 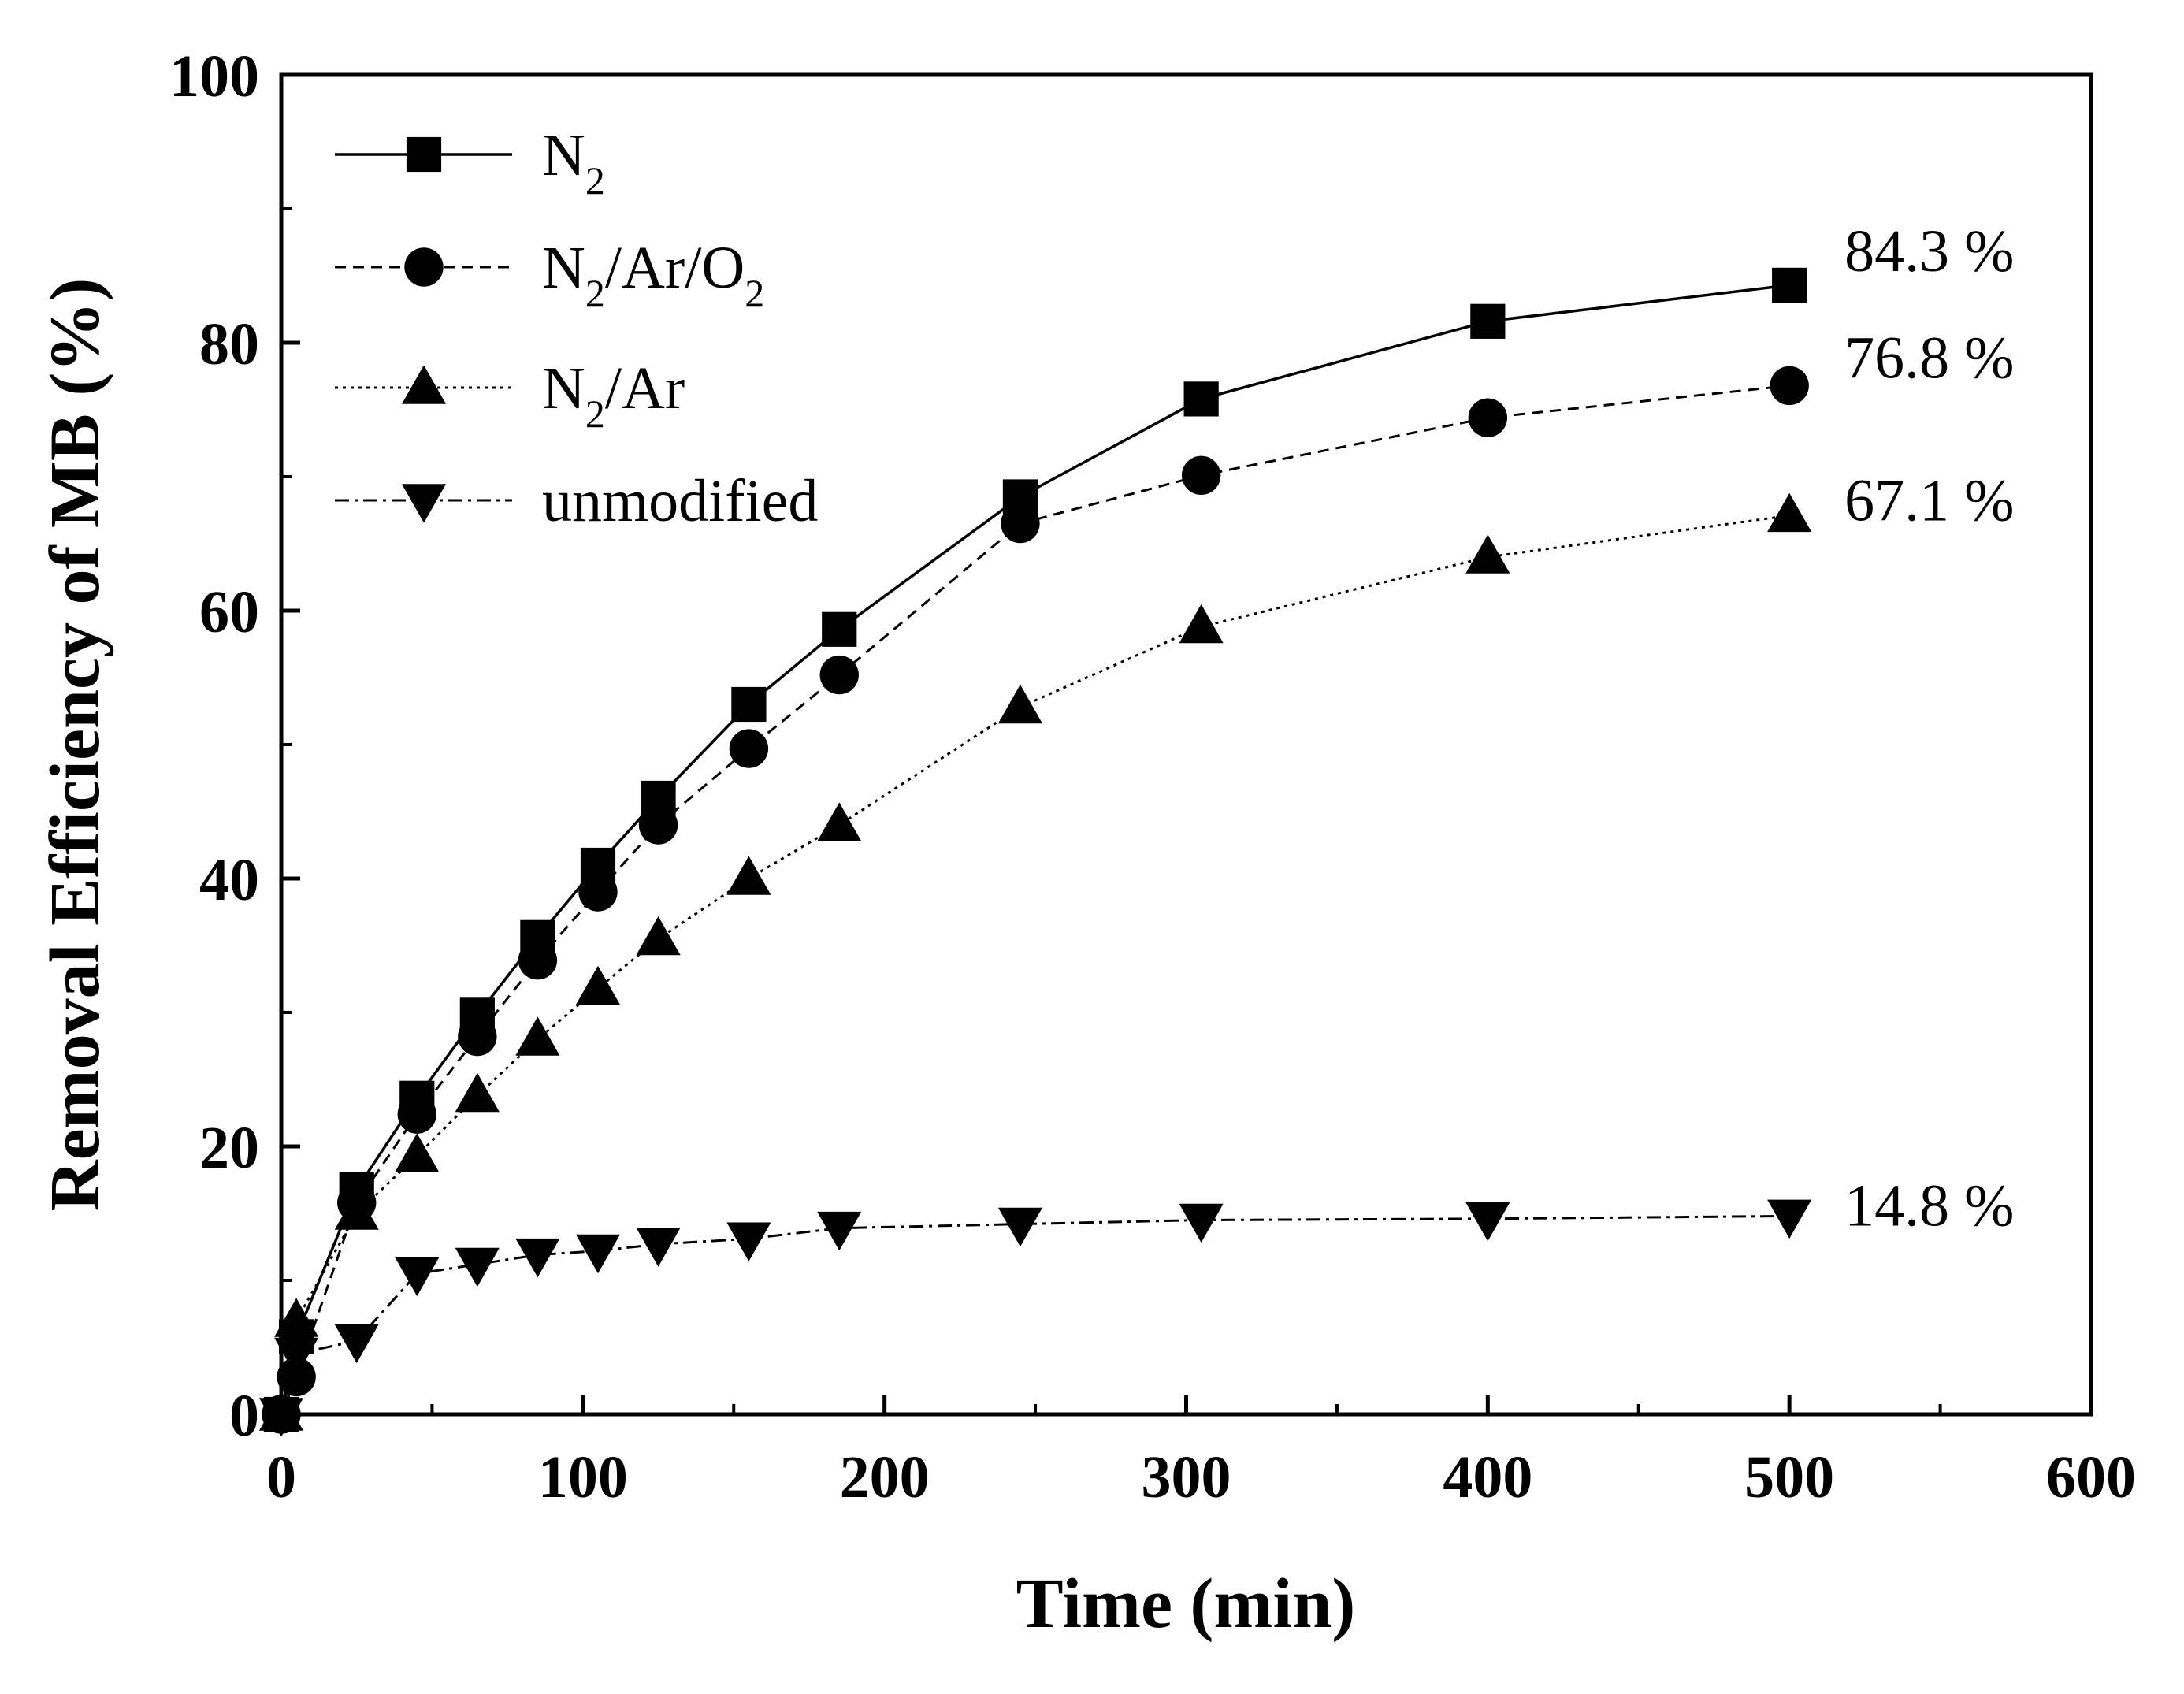 I want to click on x-tick-label: 0, so click(x=281, y=1477).